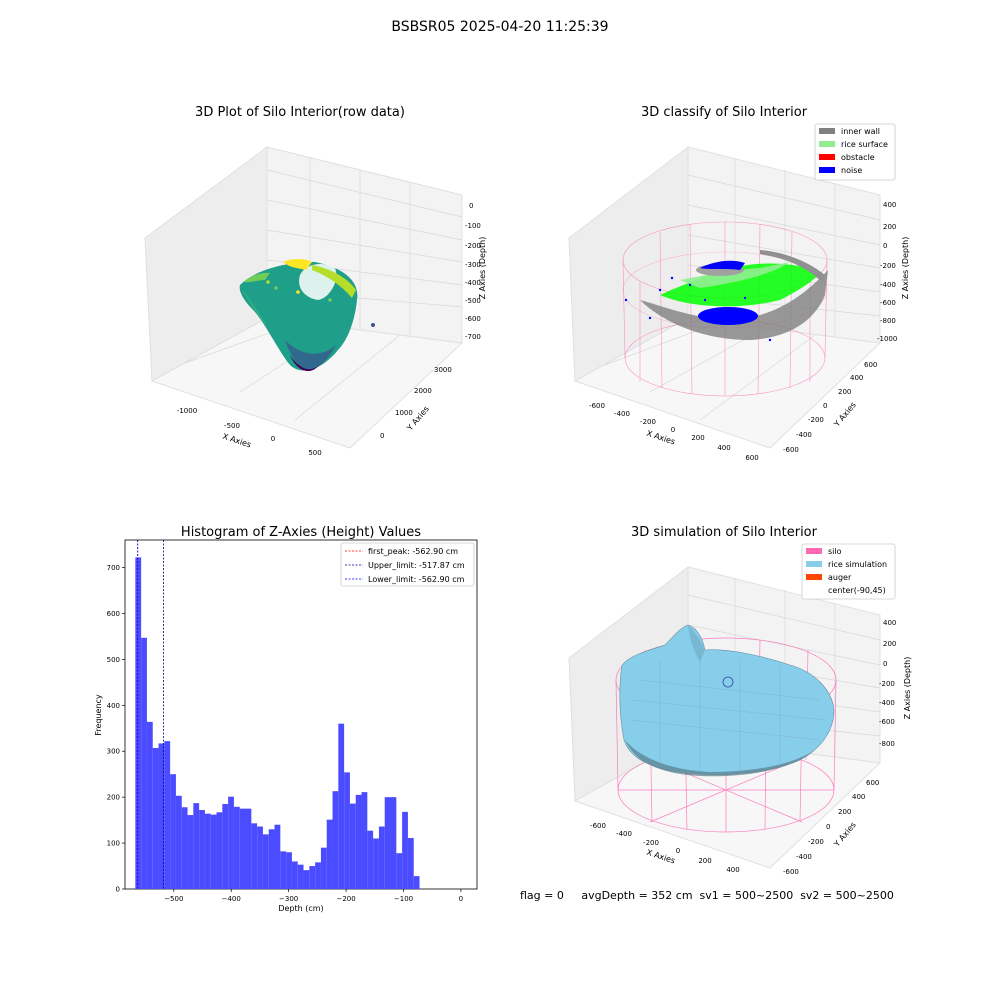  I want to click on raw-y-ticks: 0 1000 2000 3000, so click(416, 403).